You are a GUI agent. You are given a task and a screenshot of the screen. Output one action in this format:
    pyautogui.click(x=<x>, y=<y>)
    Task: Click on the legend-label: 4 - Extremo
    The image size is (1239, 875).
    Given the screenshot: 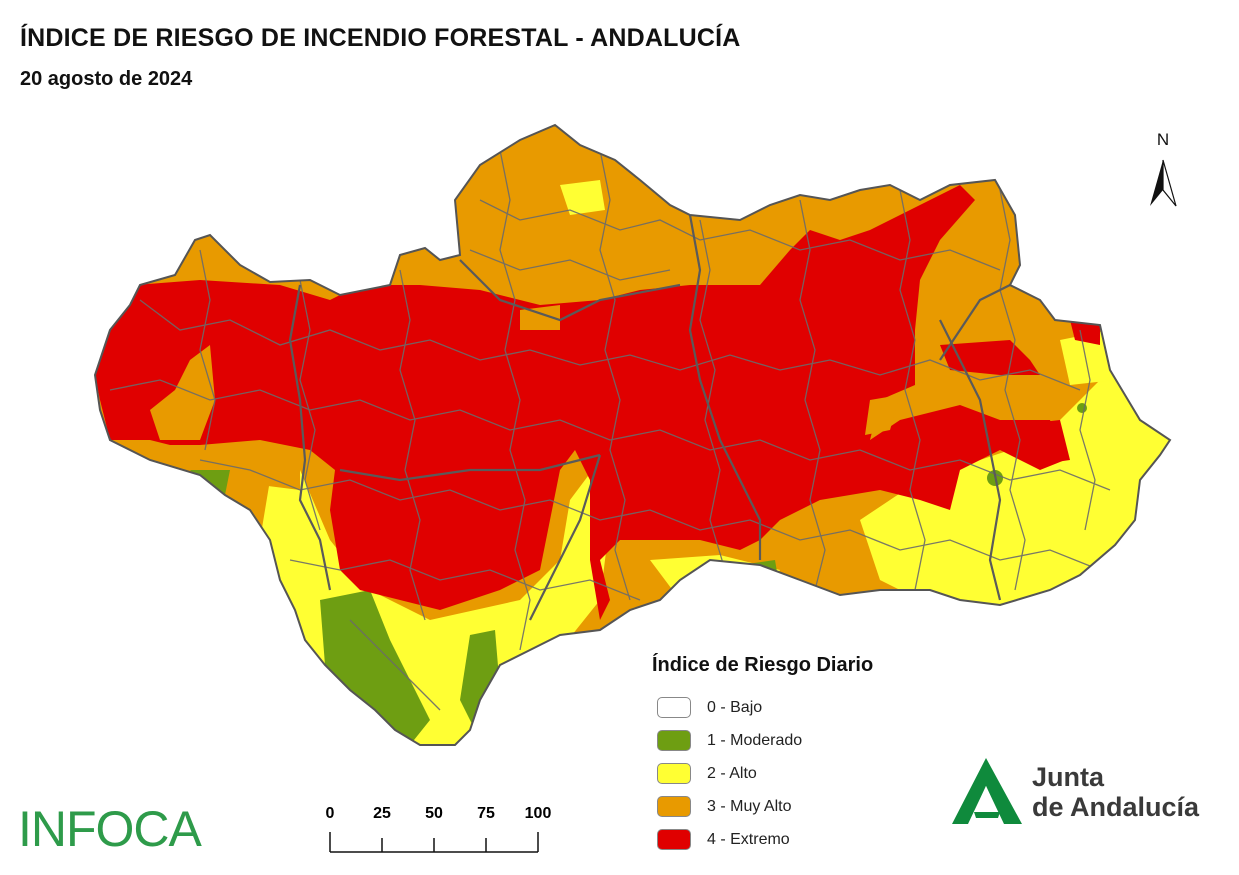 What is the action you would take?
    pyautogui.click(x=748, y=839)
    